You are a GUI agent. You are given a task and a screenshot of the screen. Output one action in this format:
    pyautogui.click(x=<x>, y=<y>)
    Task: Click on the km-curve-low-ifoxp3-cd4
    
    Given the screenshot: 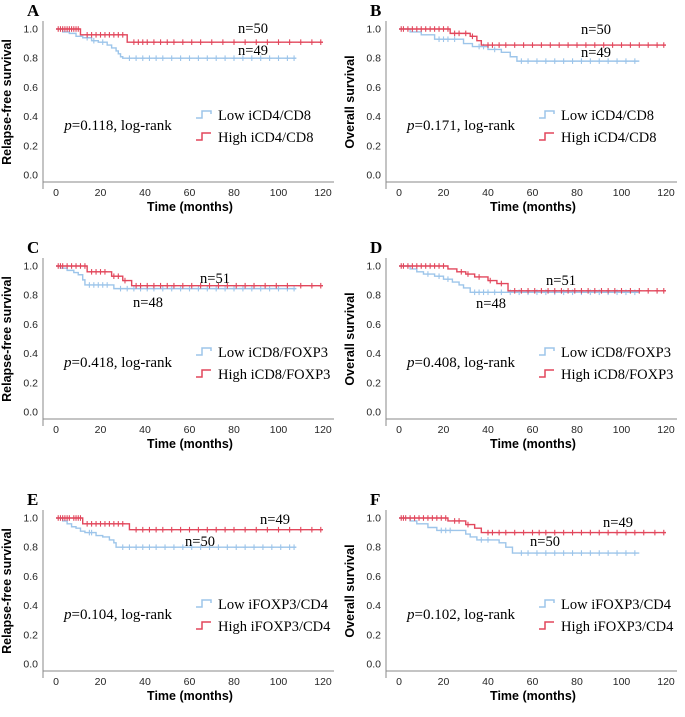 What is the action you would take?
    pyautogui.click(x=176, y=532)
    